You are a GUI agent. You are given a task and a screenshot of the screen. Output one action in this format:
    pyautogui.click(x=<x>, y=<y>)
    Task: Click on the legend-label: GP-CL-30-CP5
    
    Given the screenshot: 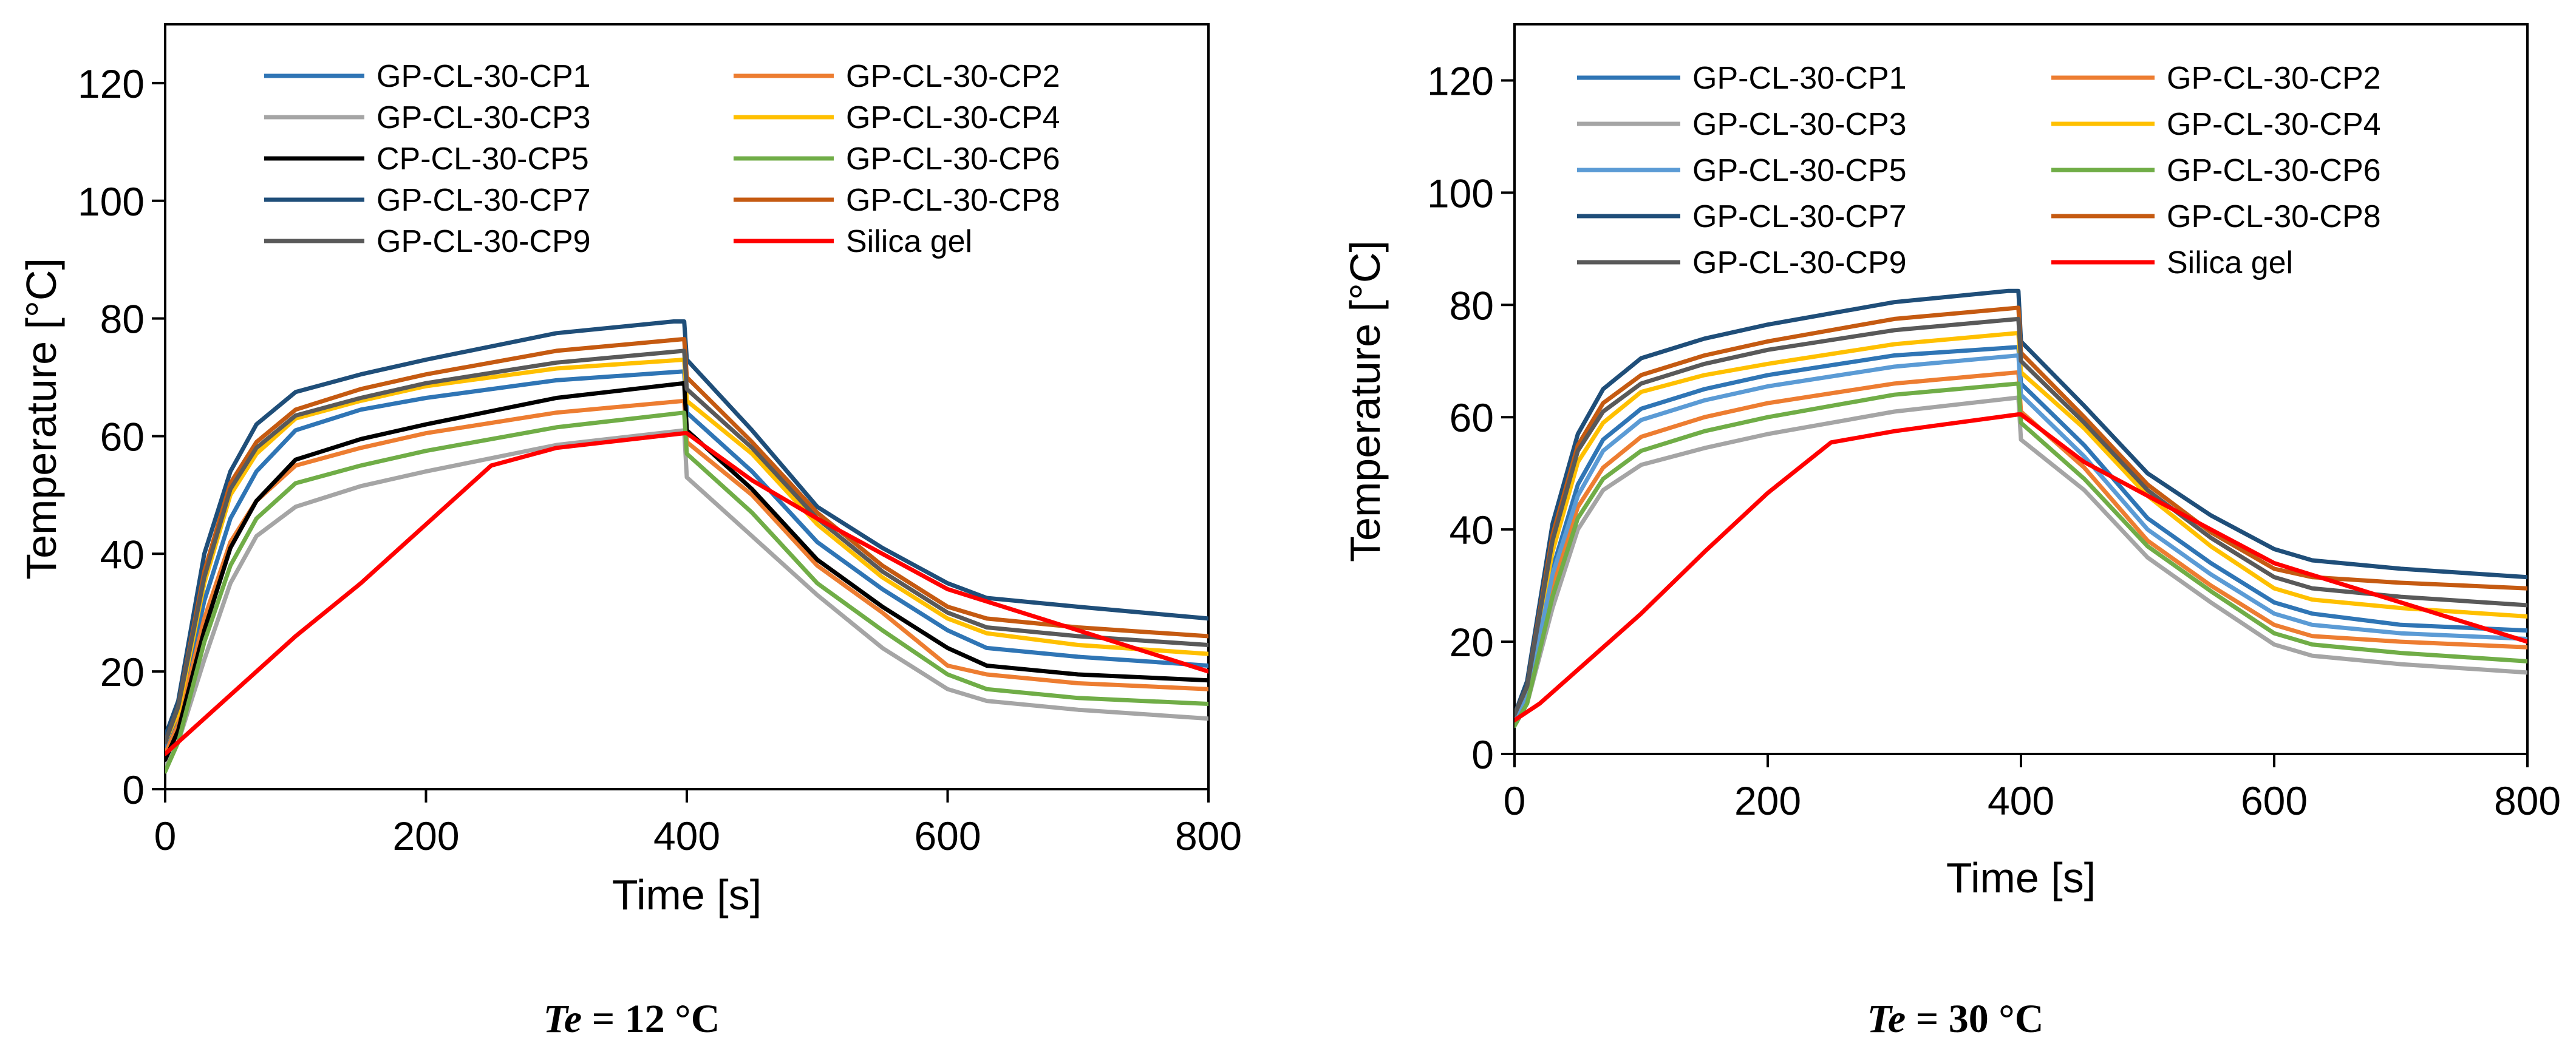 What is the action you would take?
    pyautogui.click(x=1800, y=170)
    